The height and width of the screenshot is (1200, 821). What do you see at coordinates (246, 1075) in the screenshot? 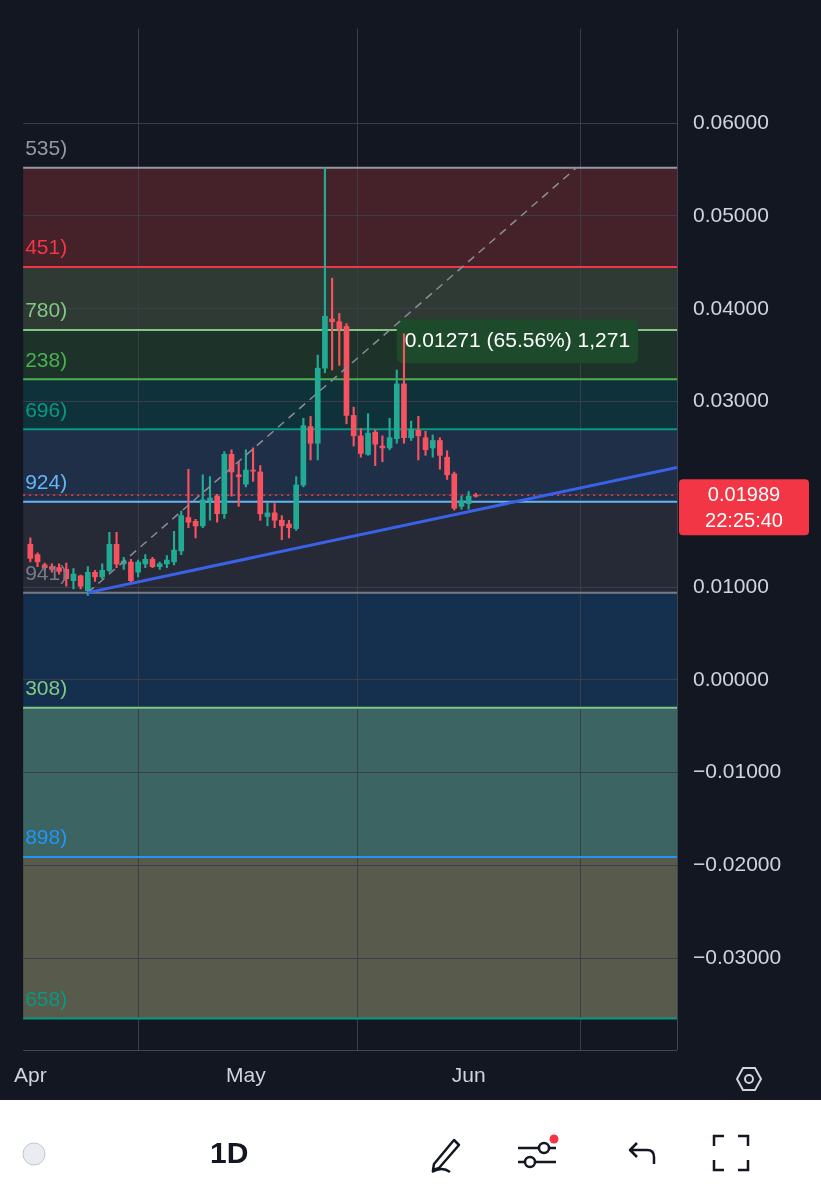
I see `x-tick-label: May` at bounding box center [246, 1075].